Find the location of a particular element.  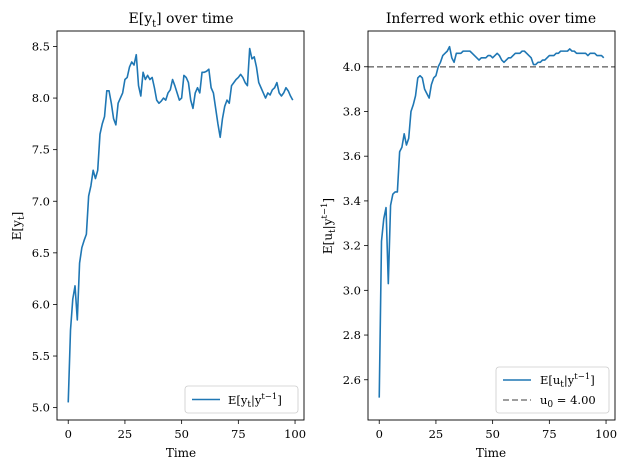

right-x-axis-label: Time is located at coordinates (491, 453).